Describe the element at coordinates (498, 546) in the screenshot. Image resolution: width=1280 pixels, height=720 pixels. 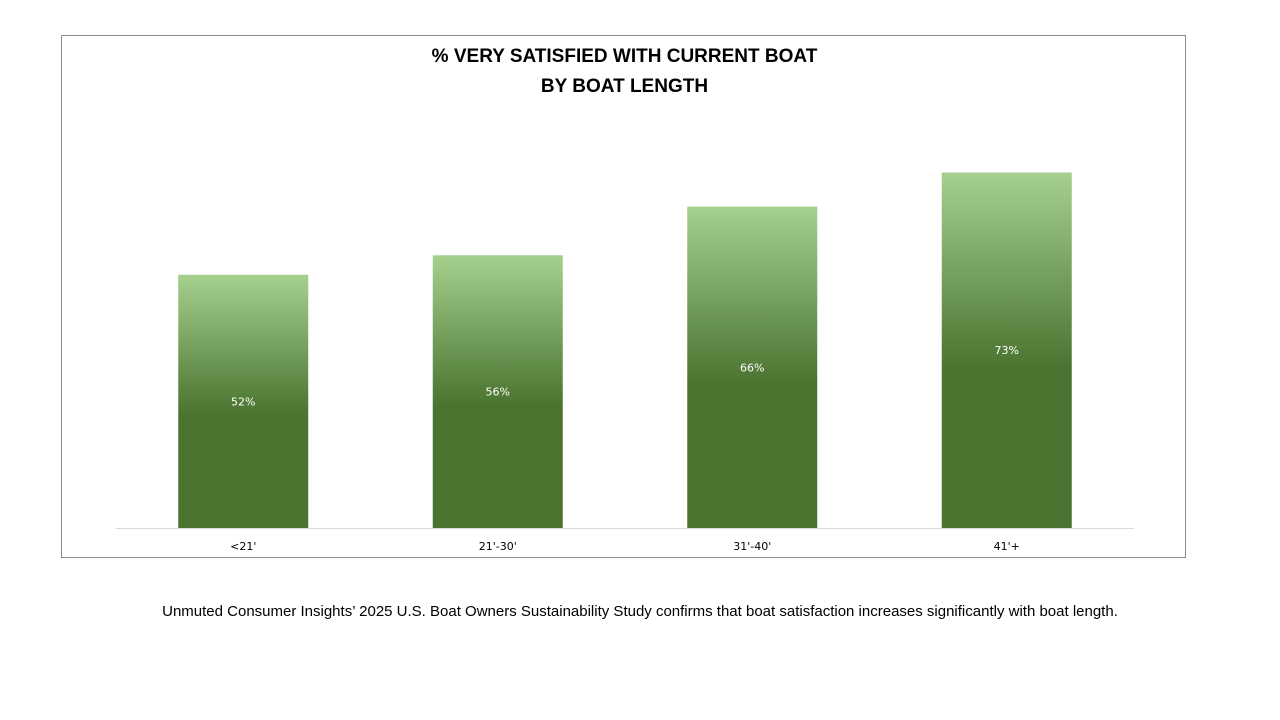
I see `x-tick-label-2: 21'-30'` at that location.